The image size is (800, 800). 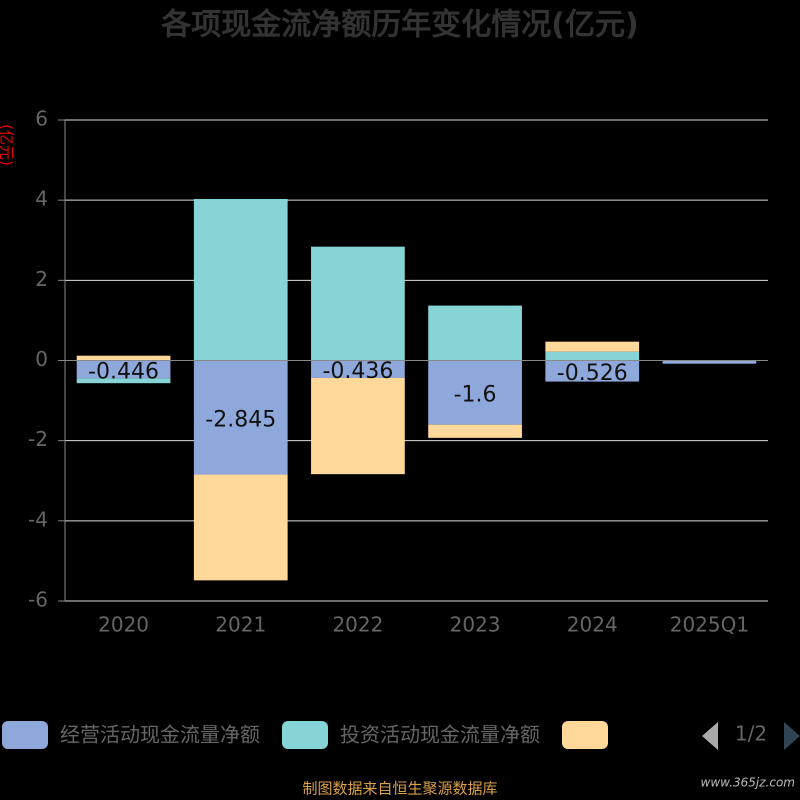 What do you see at coordinates (792, 736) in the screenshot?
I see `legend-next` at bounding box center [792, 736].